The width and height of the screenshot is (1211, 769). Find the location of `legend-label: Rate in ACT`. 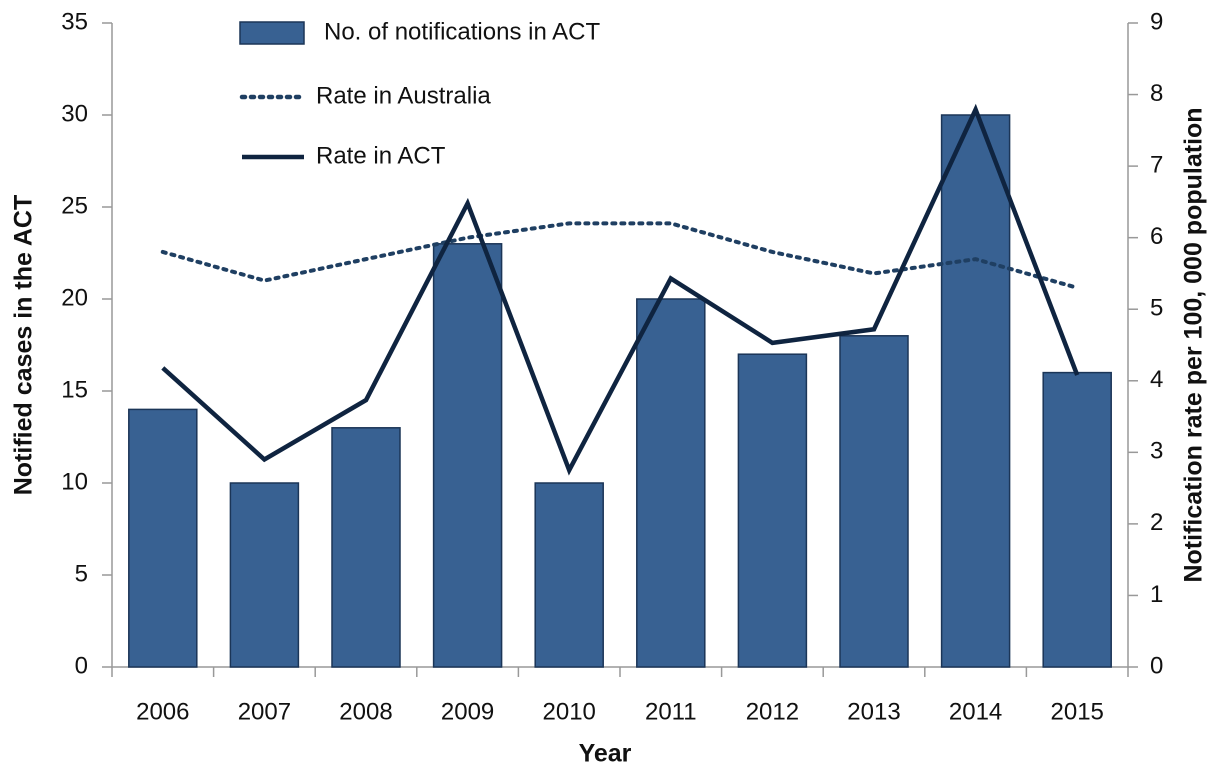

legend-label: Rate in ACT is located at coordinates (381, 155).